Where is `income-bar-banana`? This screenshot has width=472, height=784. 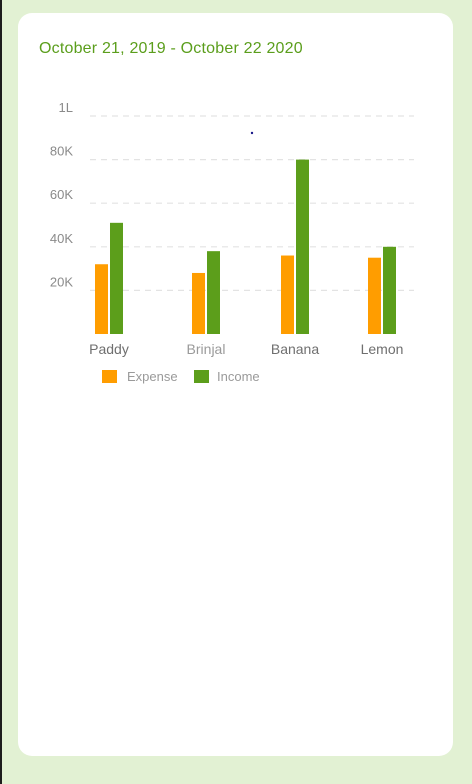 income-bar-banana is located at coordinates (302, 246).